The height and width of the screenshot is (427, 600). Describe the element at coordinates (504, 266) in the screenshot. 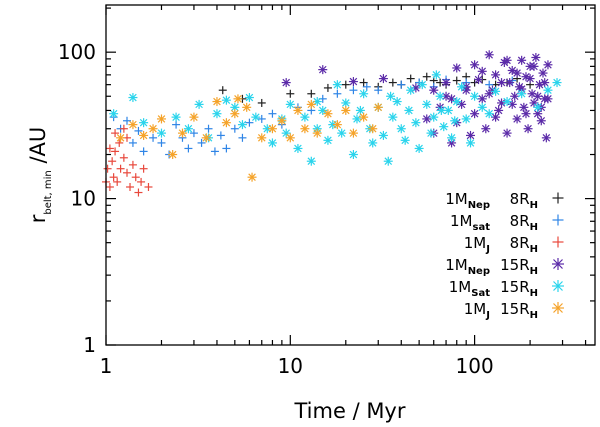

I see `legend-entry-nep15: 1MNep 15RH` at that location.